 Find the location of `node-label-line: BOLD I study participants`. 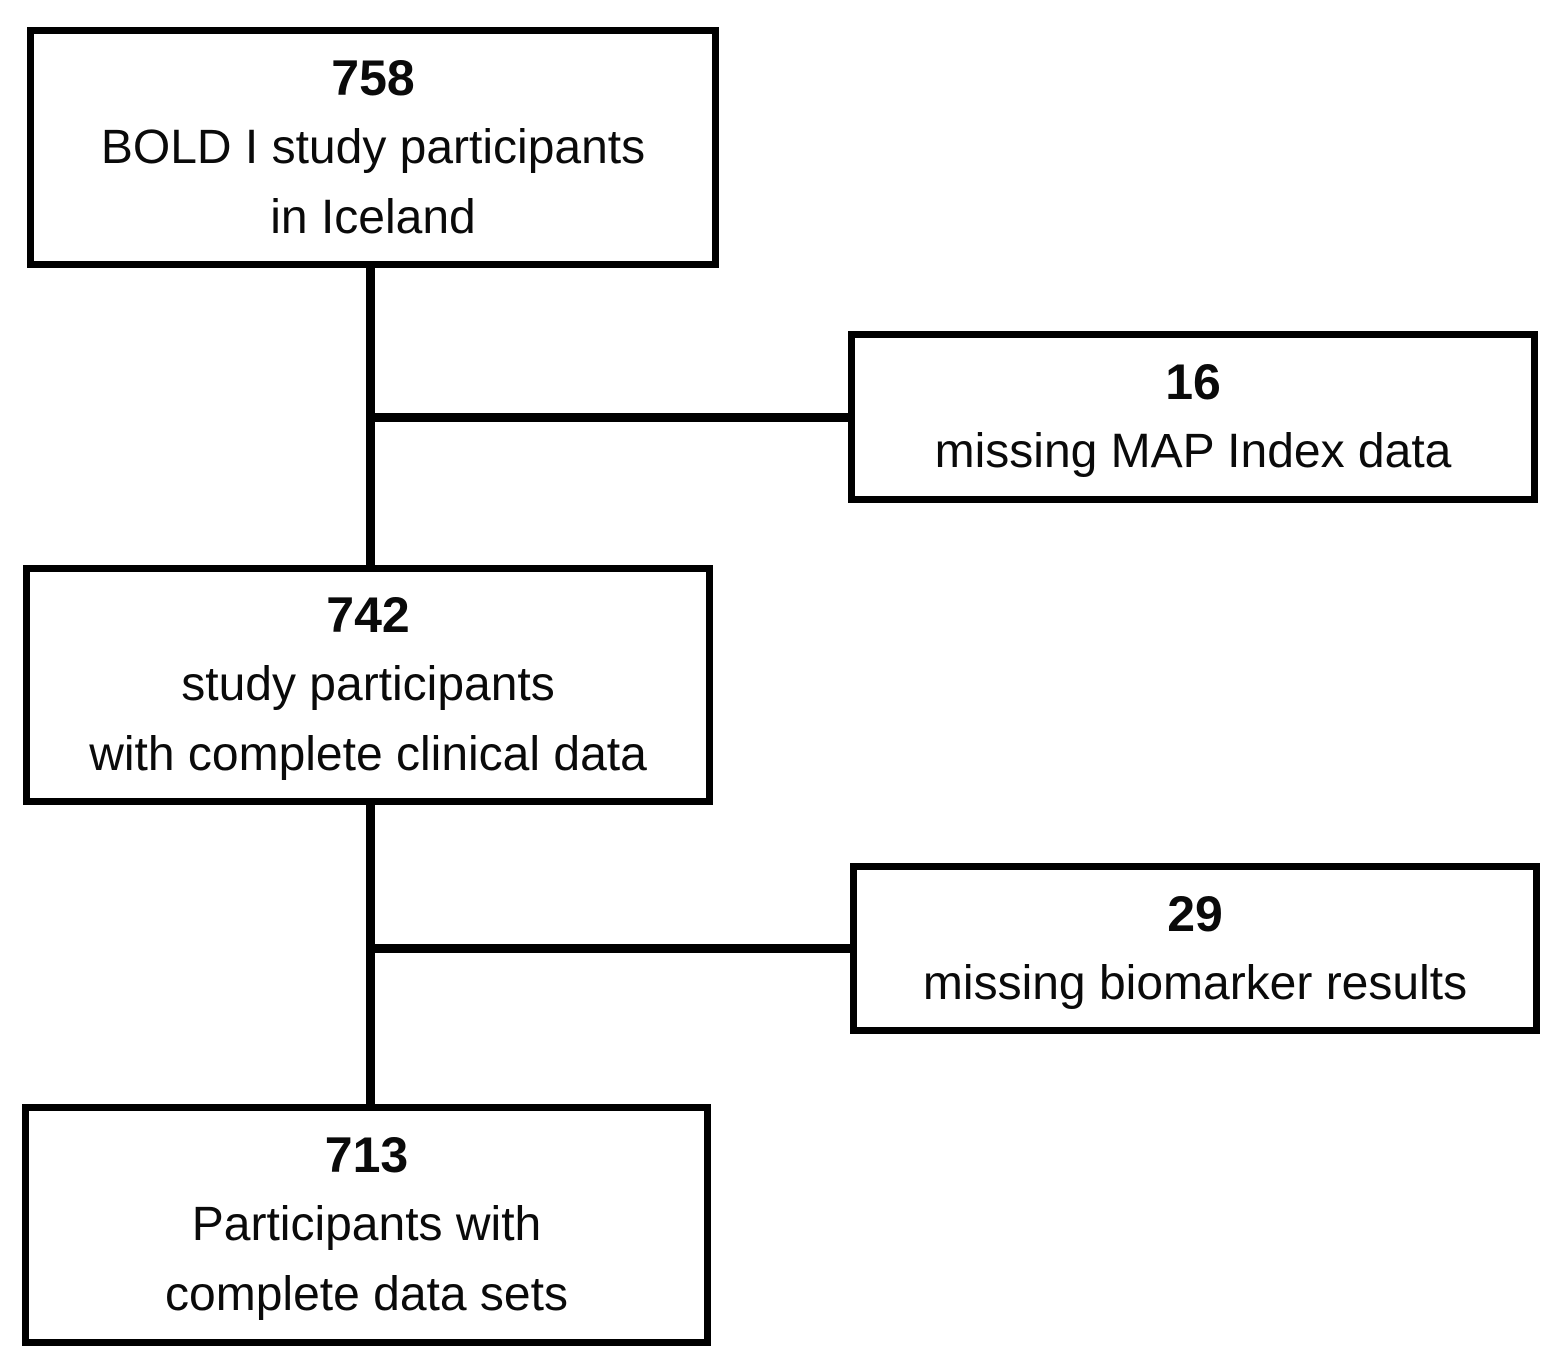

node-label-line: BOLD I study participants is located at coordinates (373, 147).